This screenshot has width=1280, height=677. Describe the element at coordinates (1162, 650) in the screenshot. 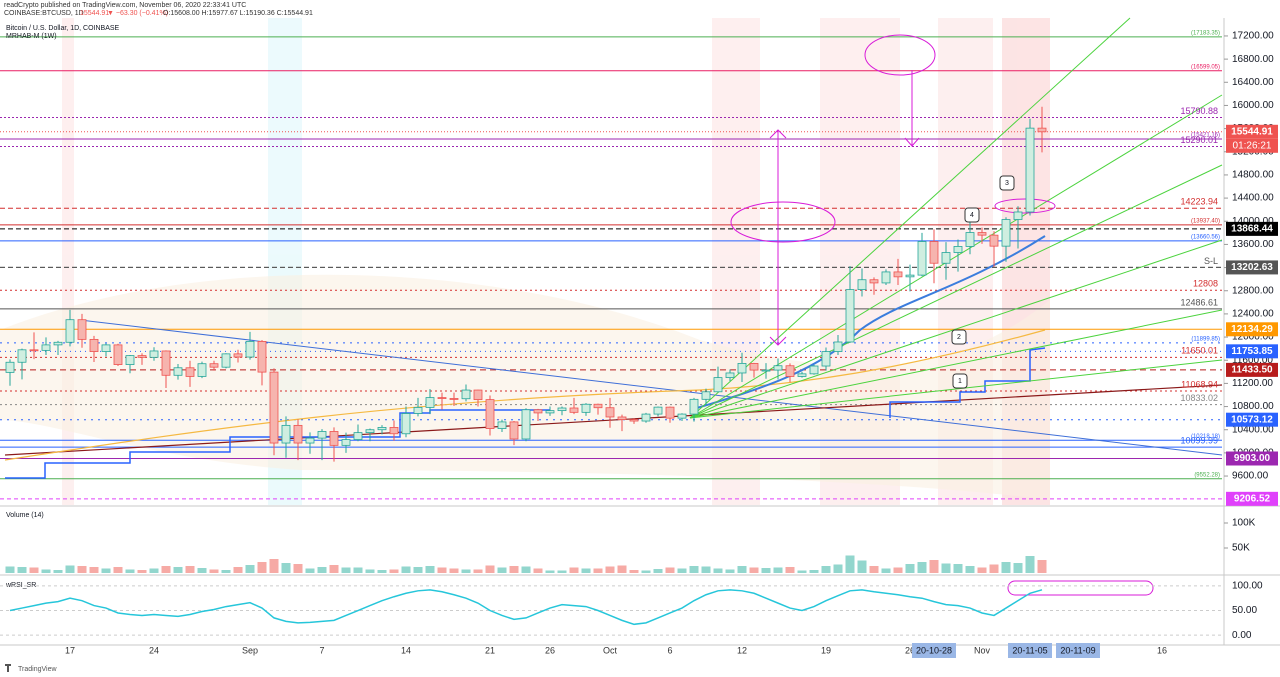

I see `x-tick-label: 16` at that location.